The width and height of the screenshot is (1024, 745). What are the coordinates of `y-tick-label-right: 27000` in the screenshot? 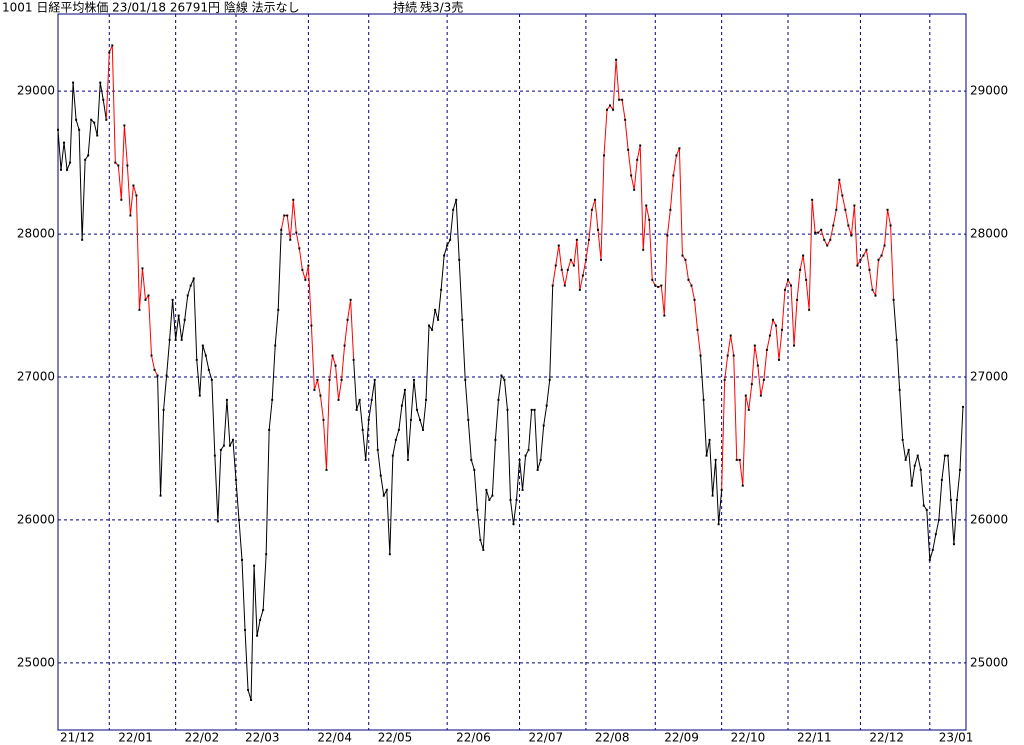 It's located at (989, 377).